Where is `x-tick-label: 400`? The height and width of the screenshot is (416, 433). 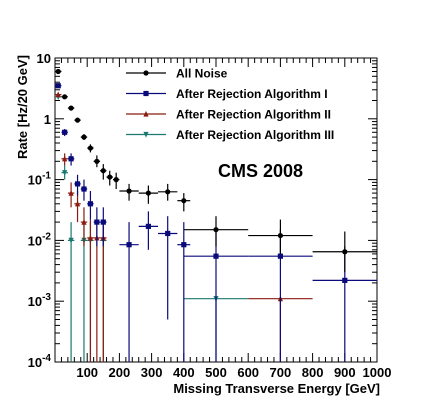 x-tick-label: 400 is located at coordinates (184, 372).